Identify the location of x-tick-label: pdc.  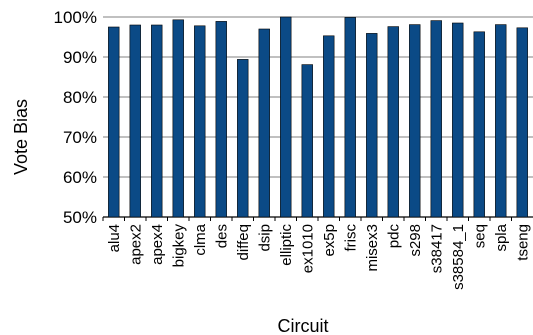
(393, 236).